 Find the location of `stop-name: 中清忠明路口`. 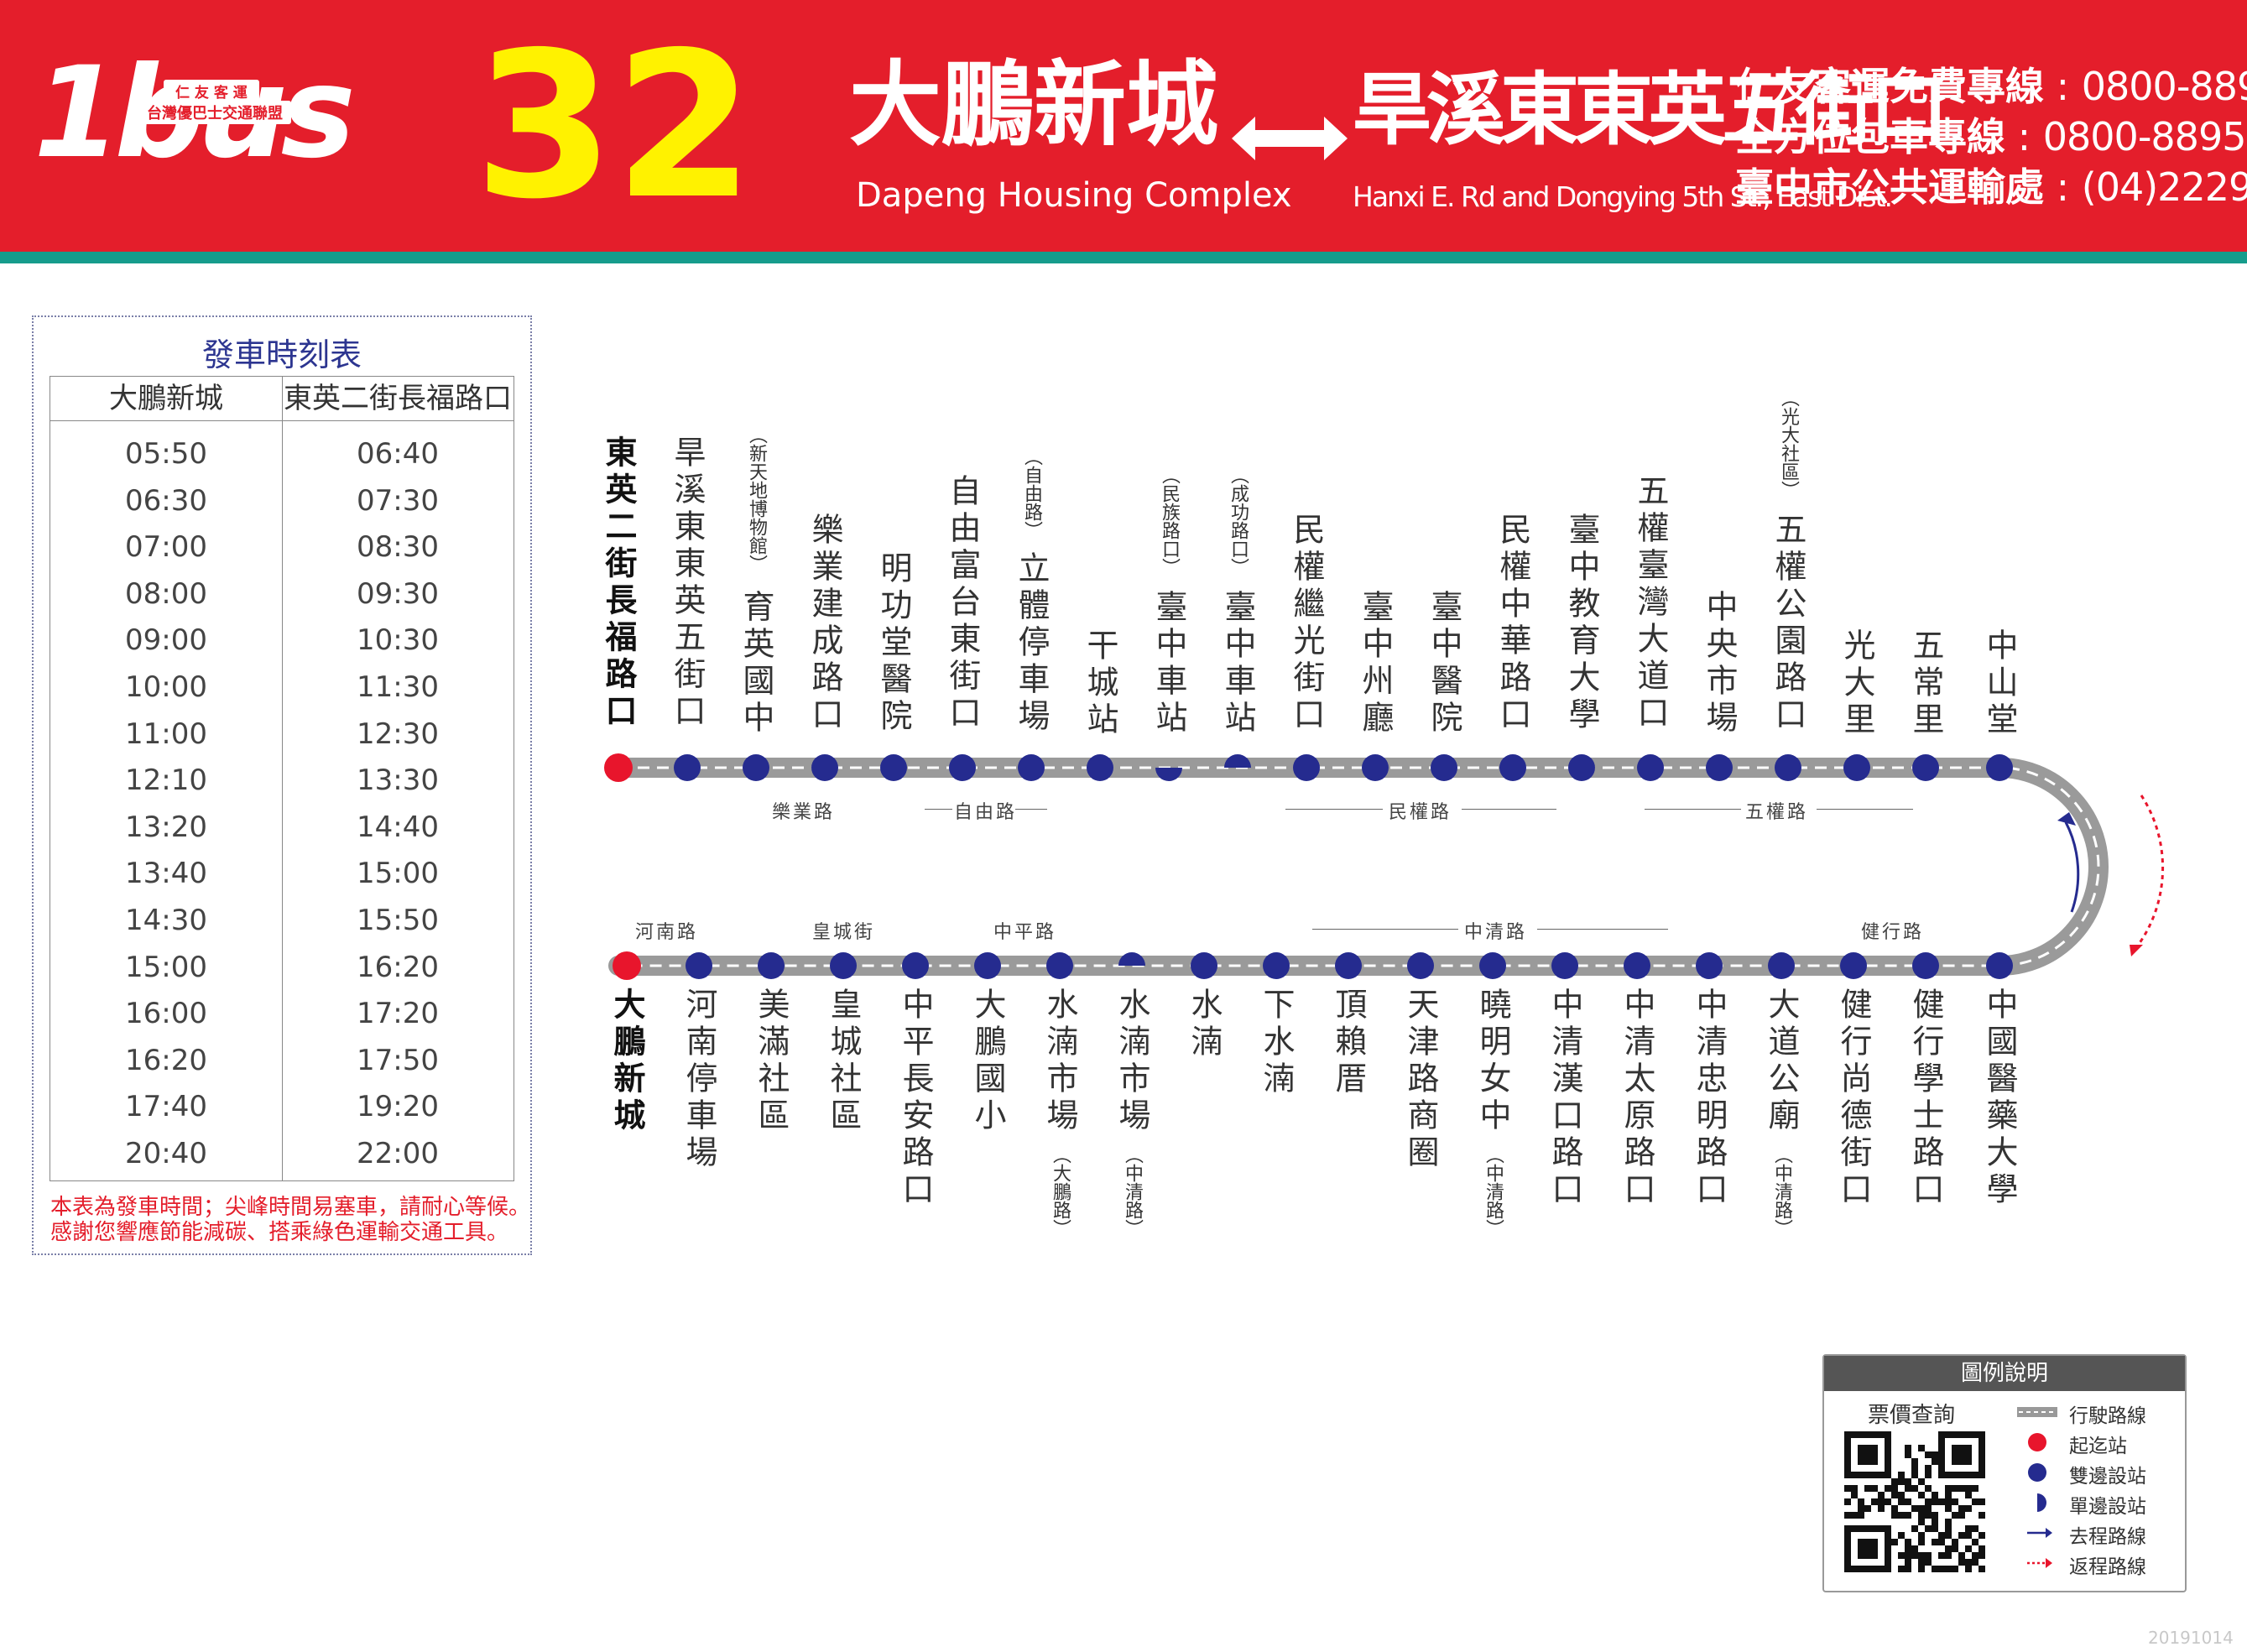

stop-name: 中清忠明路口 is located at coordinates (1709, 1098).